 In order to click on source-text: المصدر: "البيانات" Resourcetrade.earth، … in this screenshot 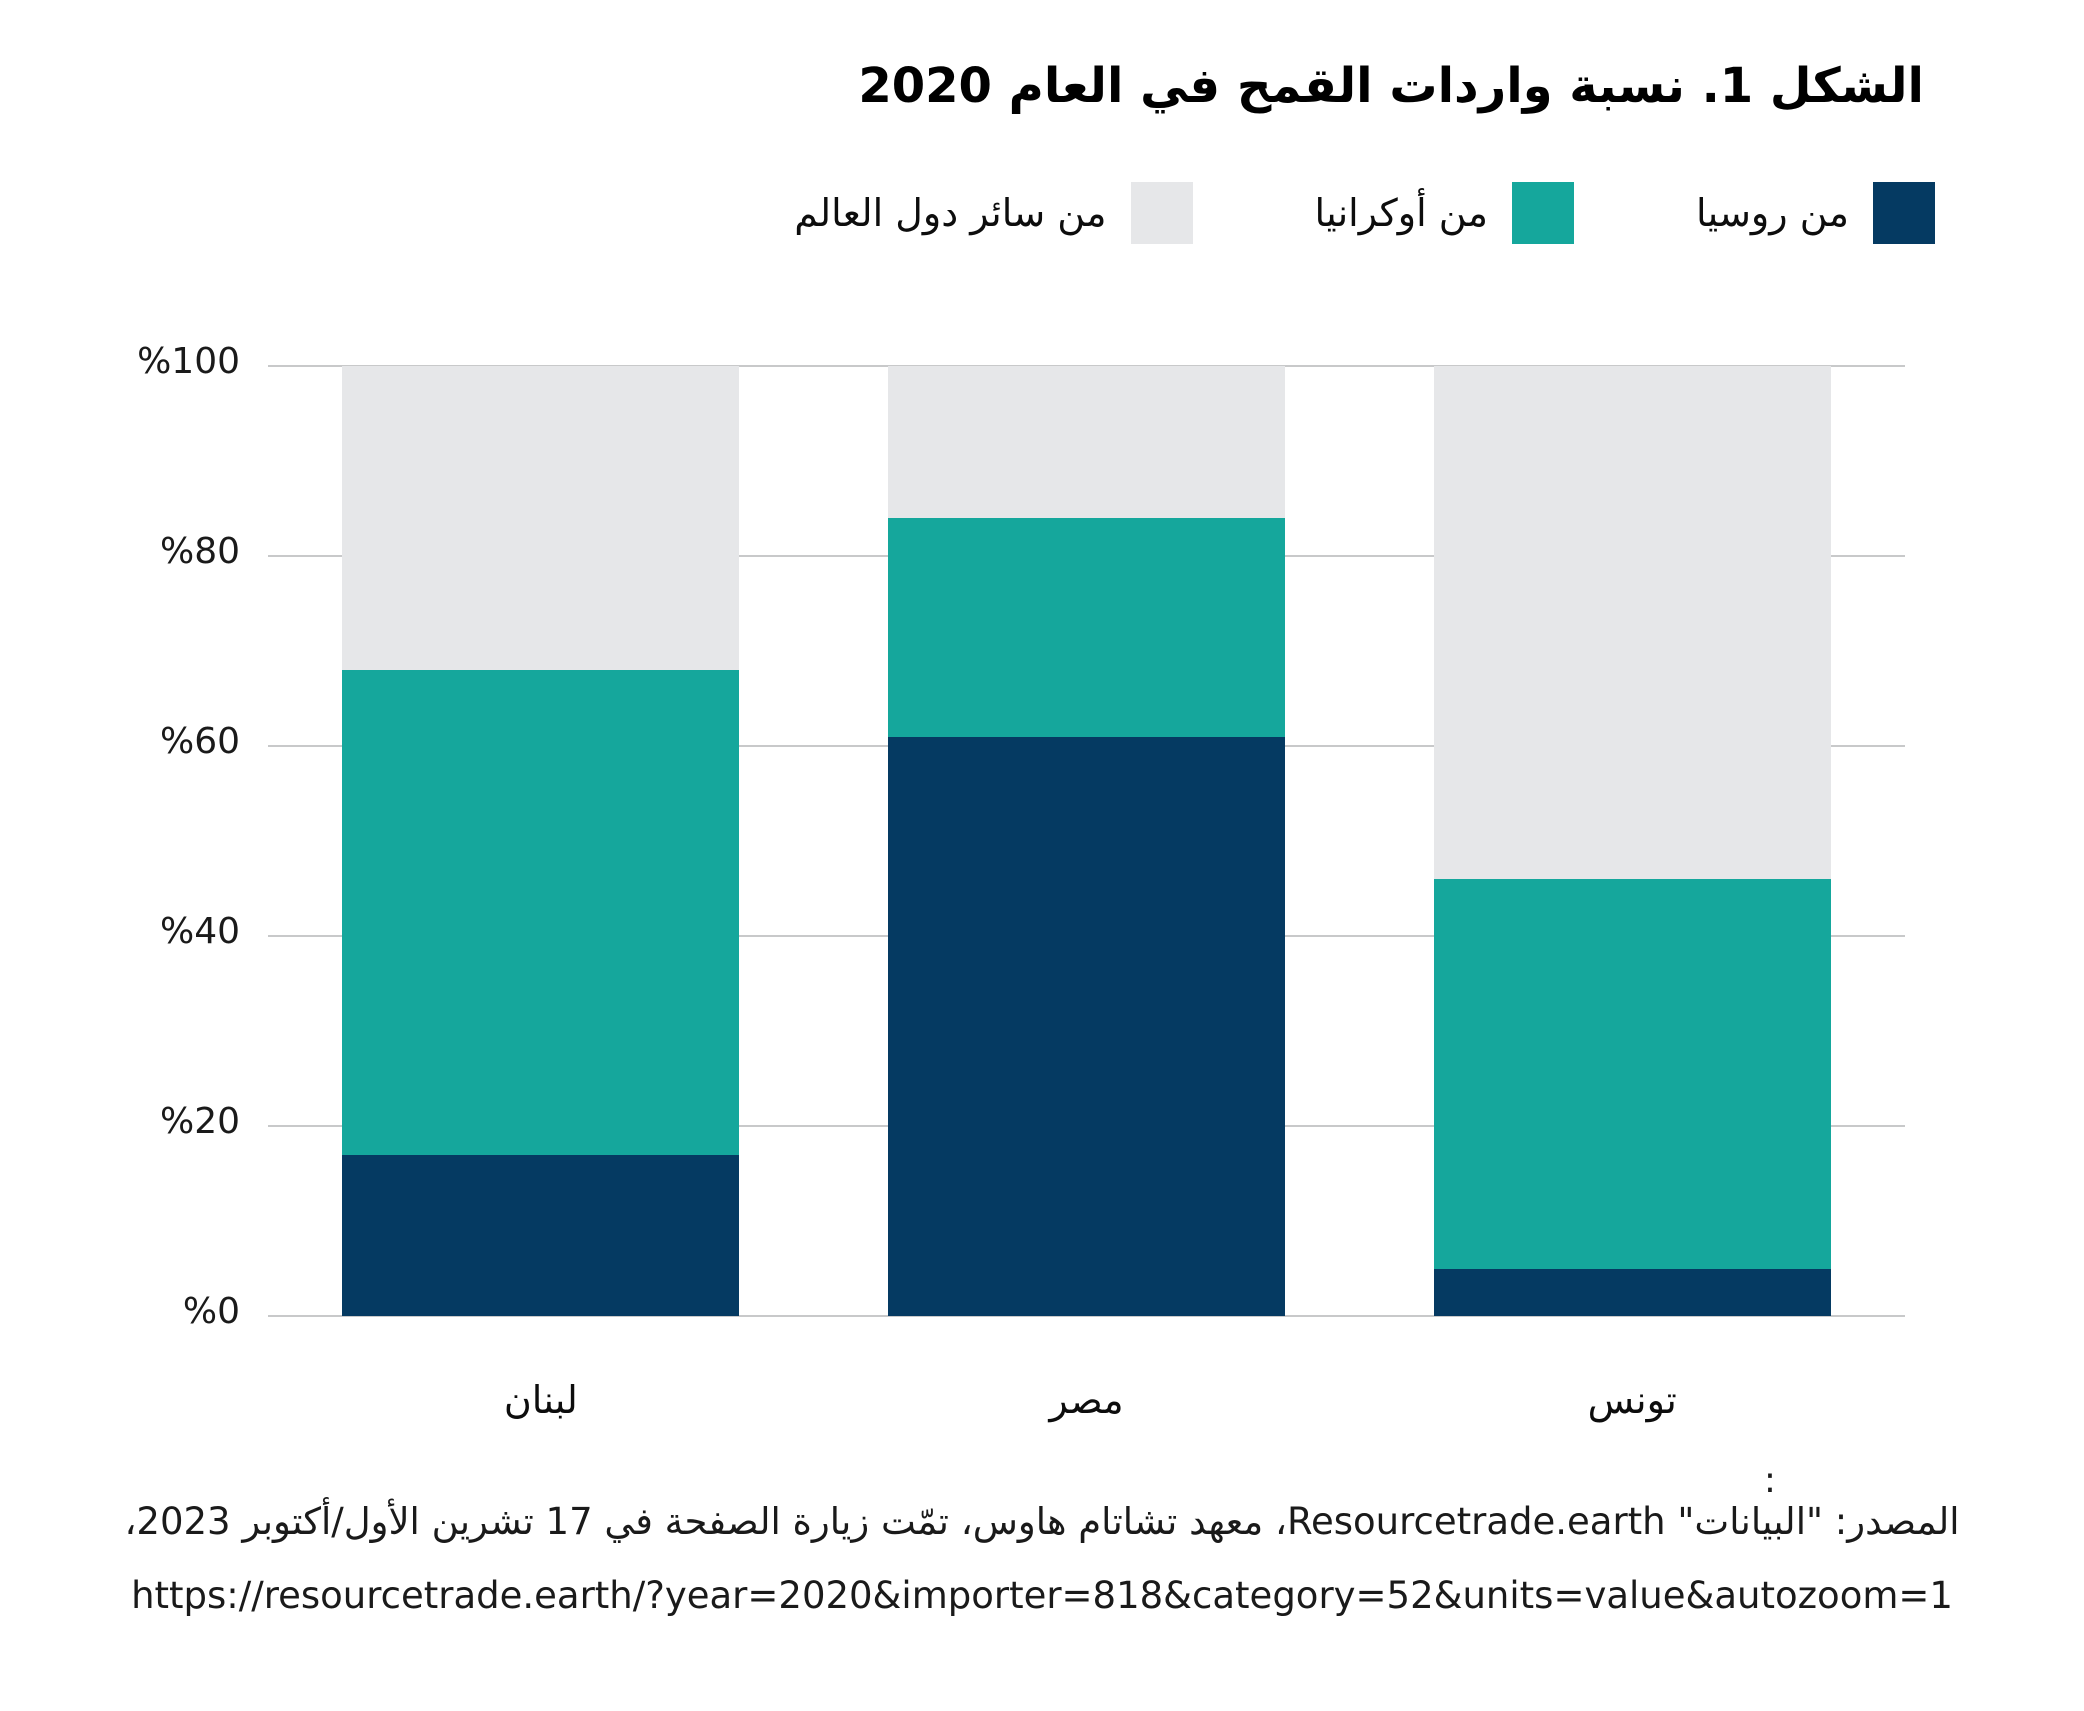, I will do `click(1042, 1521)`.